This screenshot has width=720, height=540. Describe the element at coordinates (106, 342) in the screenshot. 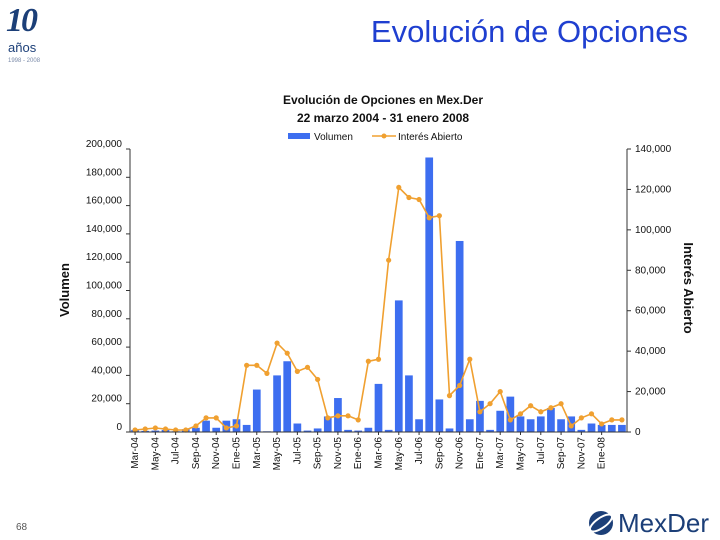

I see `left-axis-tick-label: 60,000` at that location.